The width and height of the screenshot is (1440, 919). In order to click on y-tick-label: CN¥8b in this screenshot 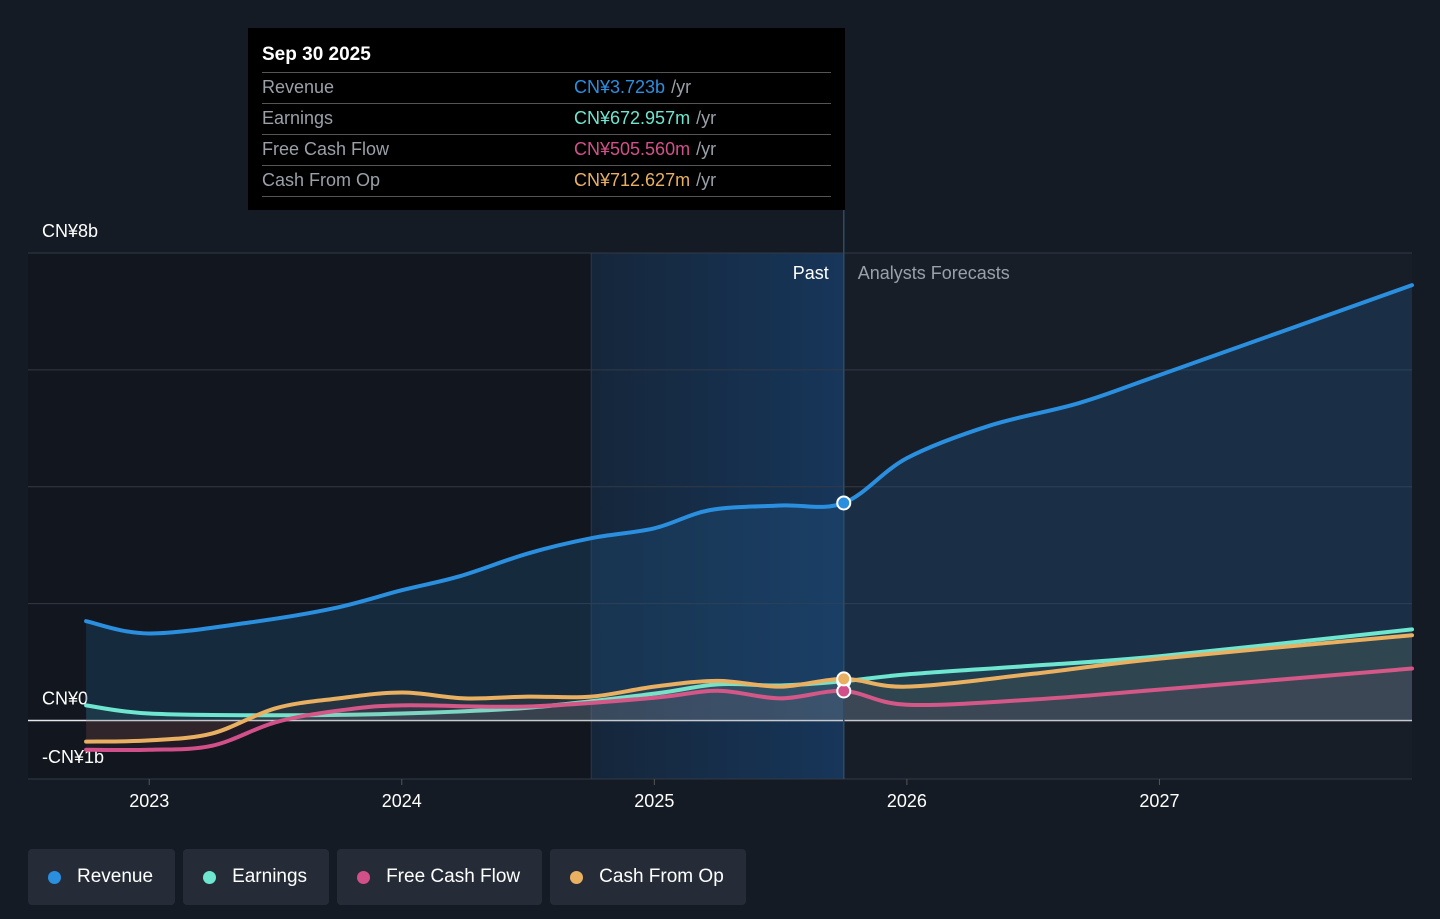, I will do `click(70, 231)`.